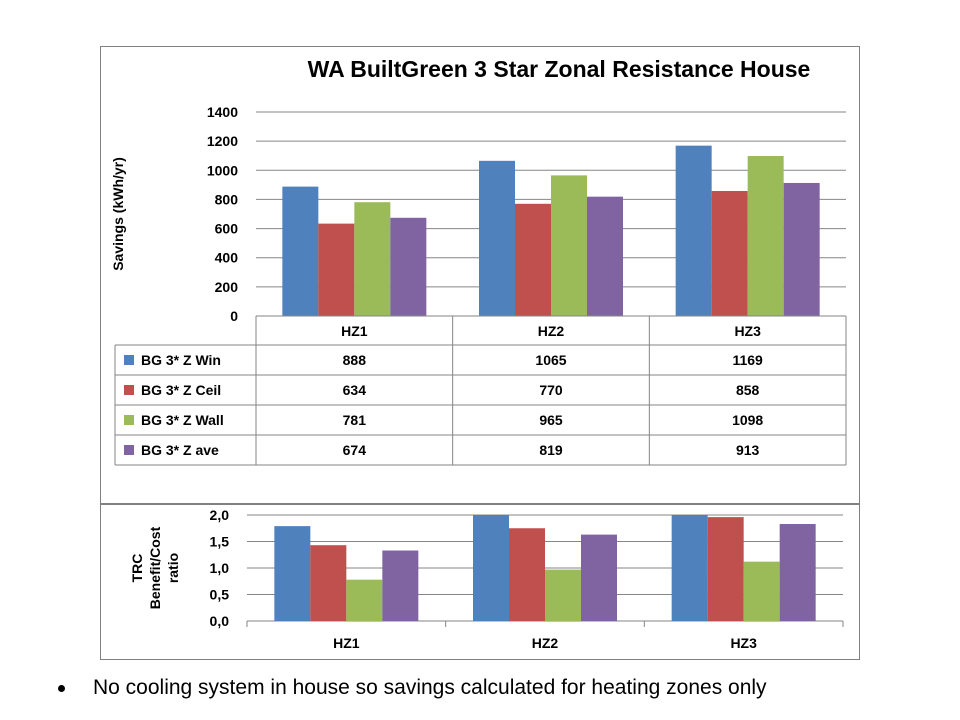  I want to click on y-tick-label: 1400, so click(222, 112).